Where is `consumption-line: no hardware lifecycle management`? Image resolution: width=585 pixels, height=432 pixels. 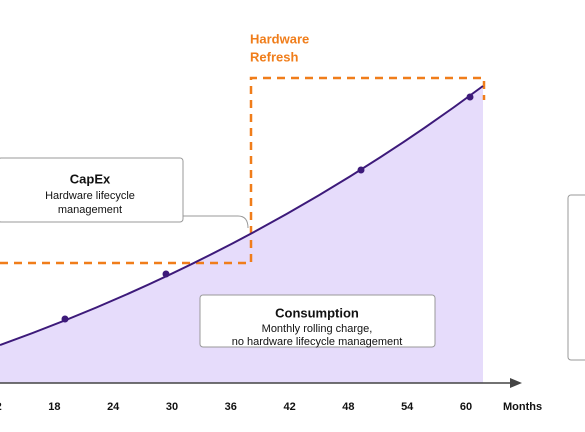
consumption-line: no hardware lifecycle management is located at coordinates (317, 342).